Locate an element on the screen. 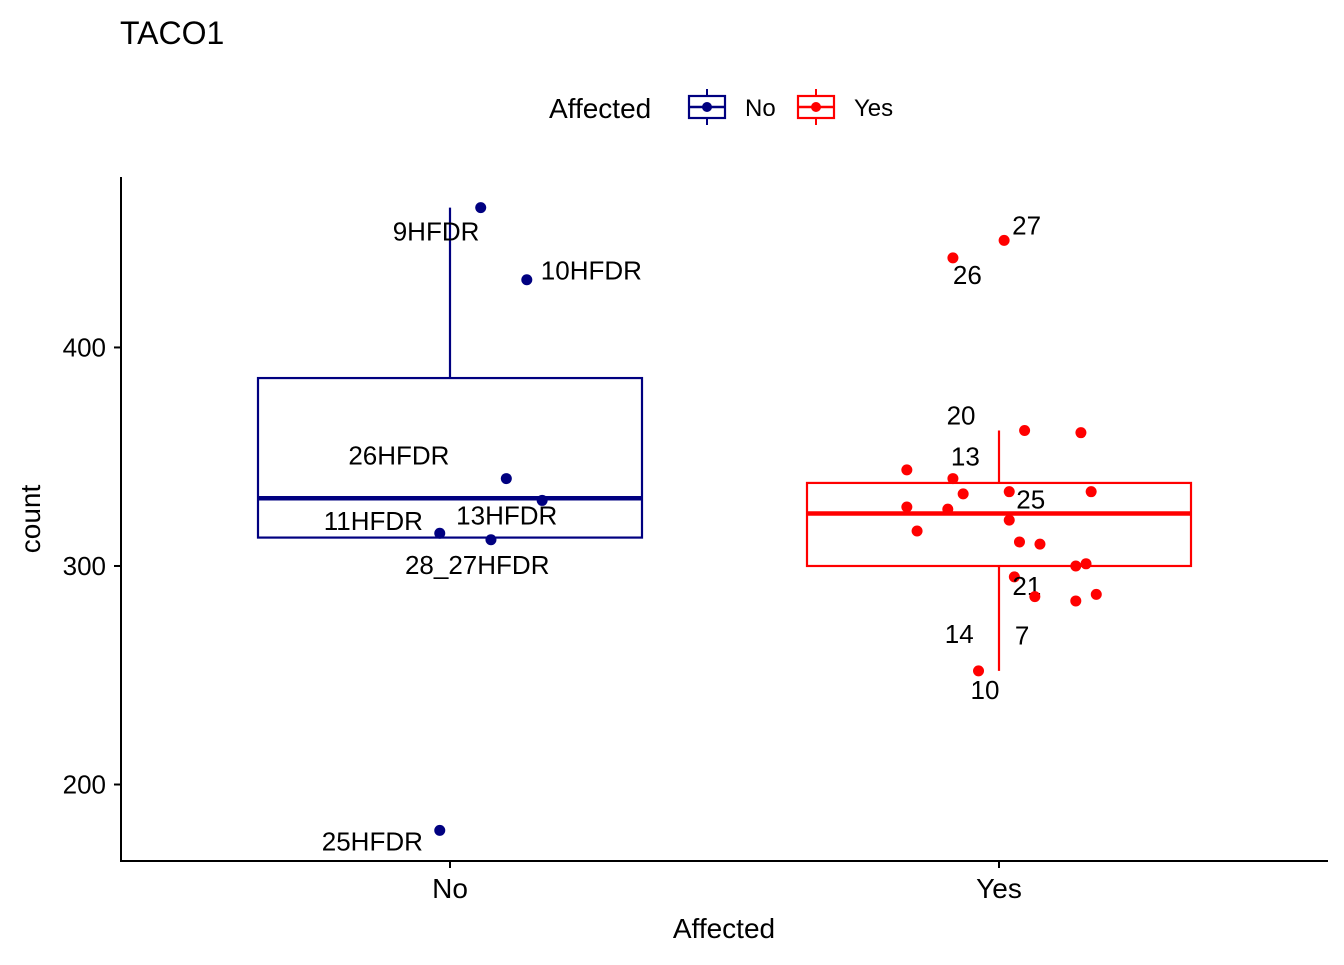 The image size is (1344, 965). point-label: 26HFDR is located at coordinates (398, 456).